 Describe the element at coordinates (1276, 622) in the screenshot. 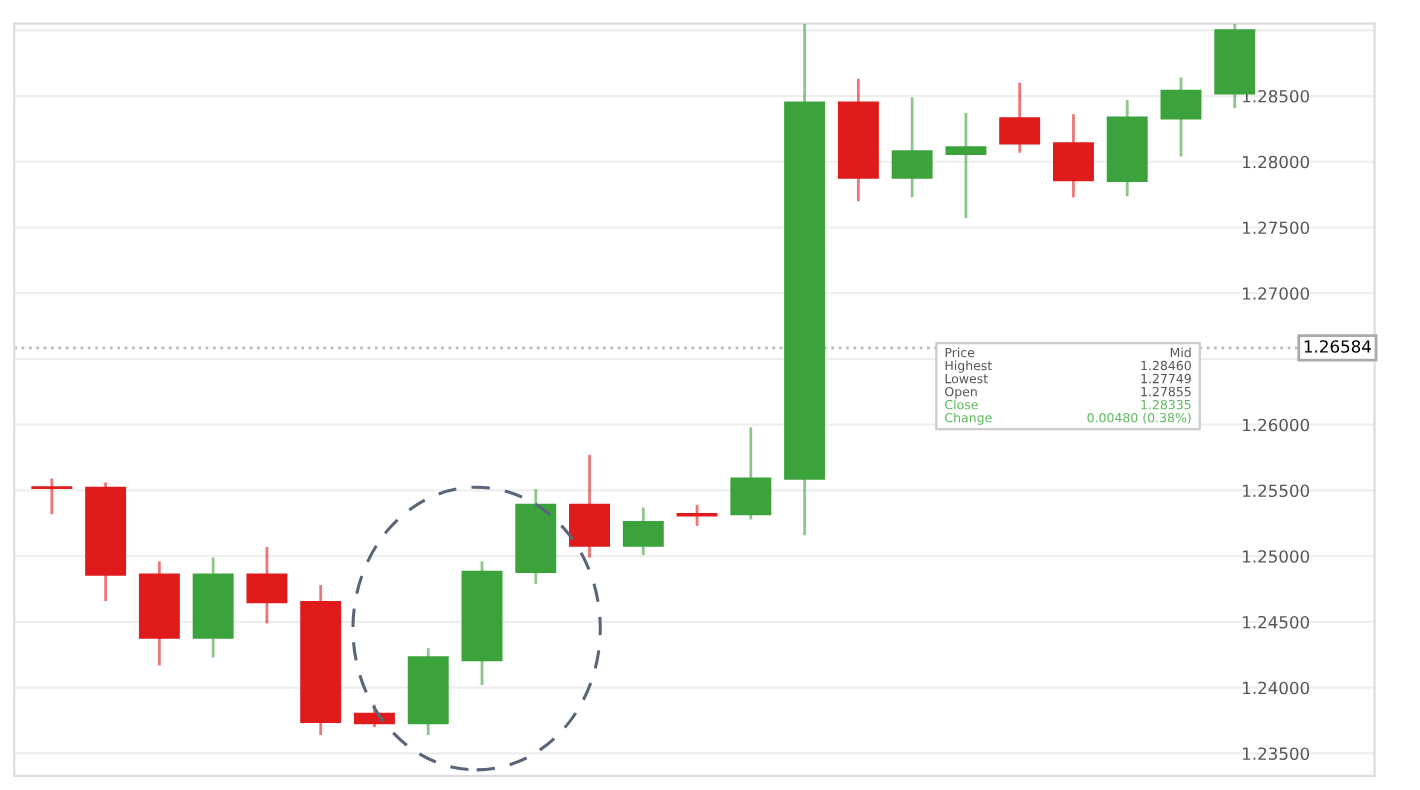

I see `y-tick-label: 1.24500` at that location.